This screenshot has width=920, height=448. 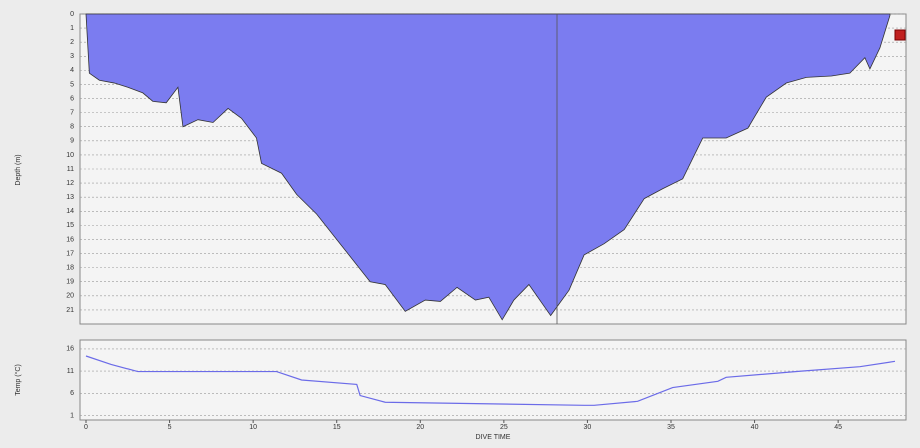 What do you see at coordinates (70, 296) in the screenshot?
I see `y-tick-label: 20` at bounding box center [70, 296].